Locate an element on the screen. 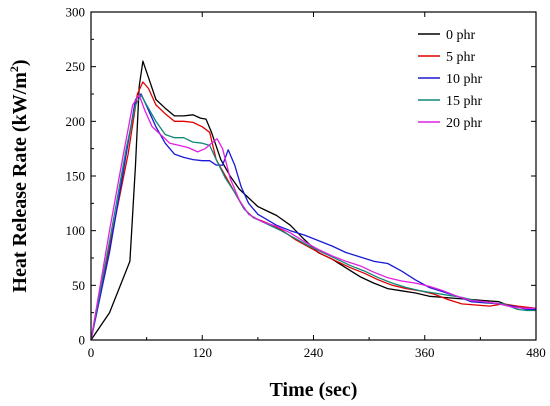 This screenshot has width=550, height=406. y-tick-label: 150 is located at coordinates (76, 176).